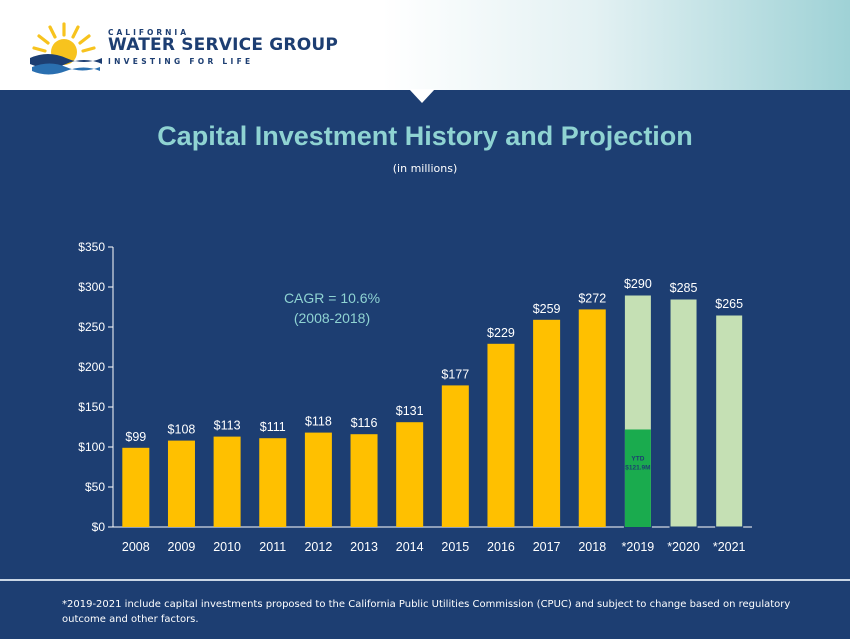  Describe the element at coordinates (637, 478) in the screenshot. I see `ytd-bar` at that location.